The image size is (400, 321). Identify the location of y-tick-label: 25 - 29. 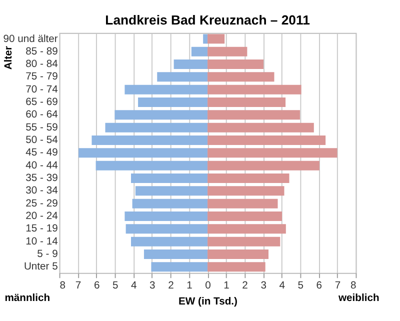
(42, 204).